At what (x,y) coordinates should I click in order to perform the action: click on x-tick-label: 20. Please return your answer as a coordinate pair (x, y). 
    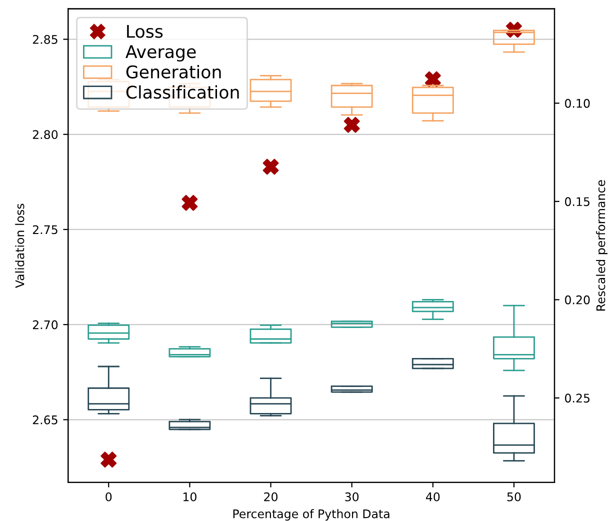
    Looking at the image, I should click on (271, 497).